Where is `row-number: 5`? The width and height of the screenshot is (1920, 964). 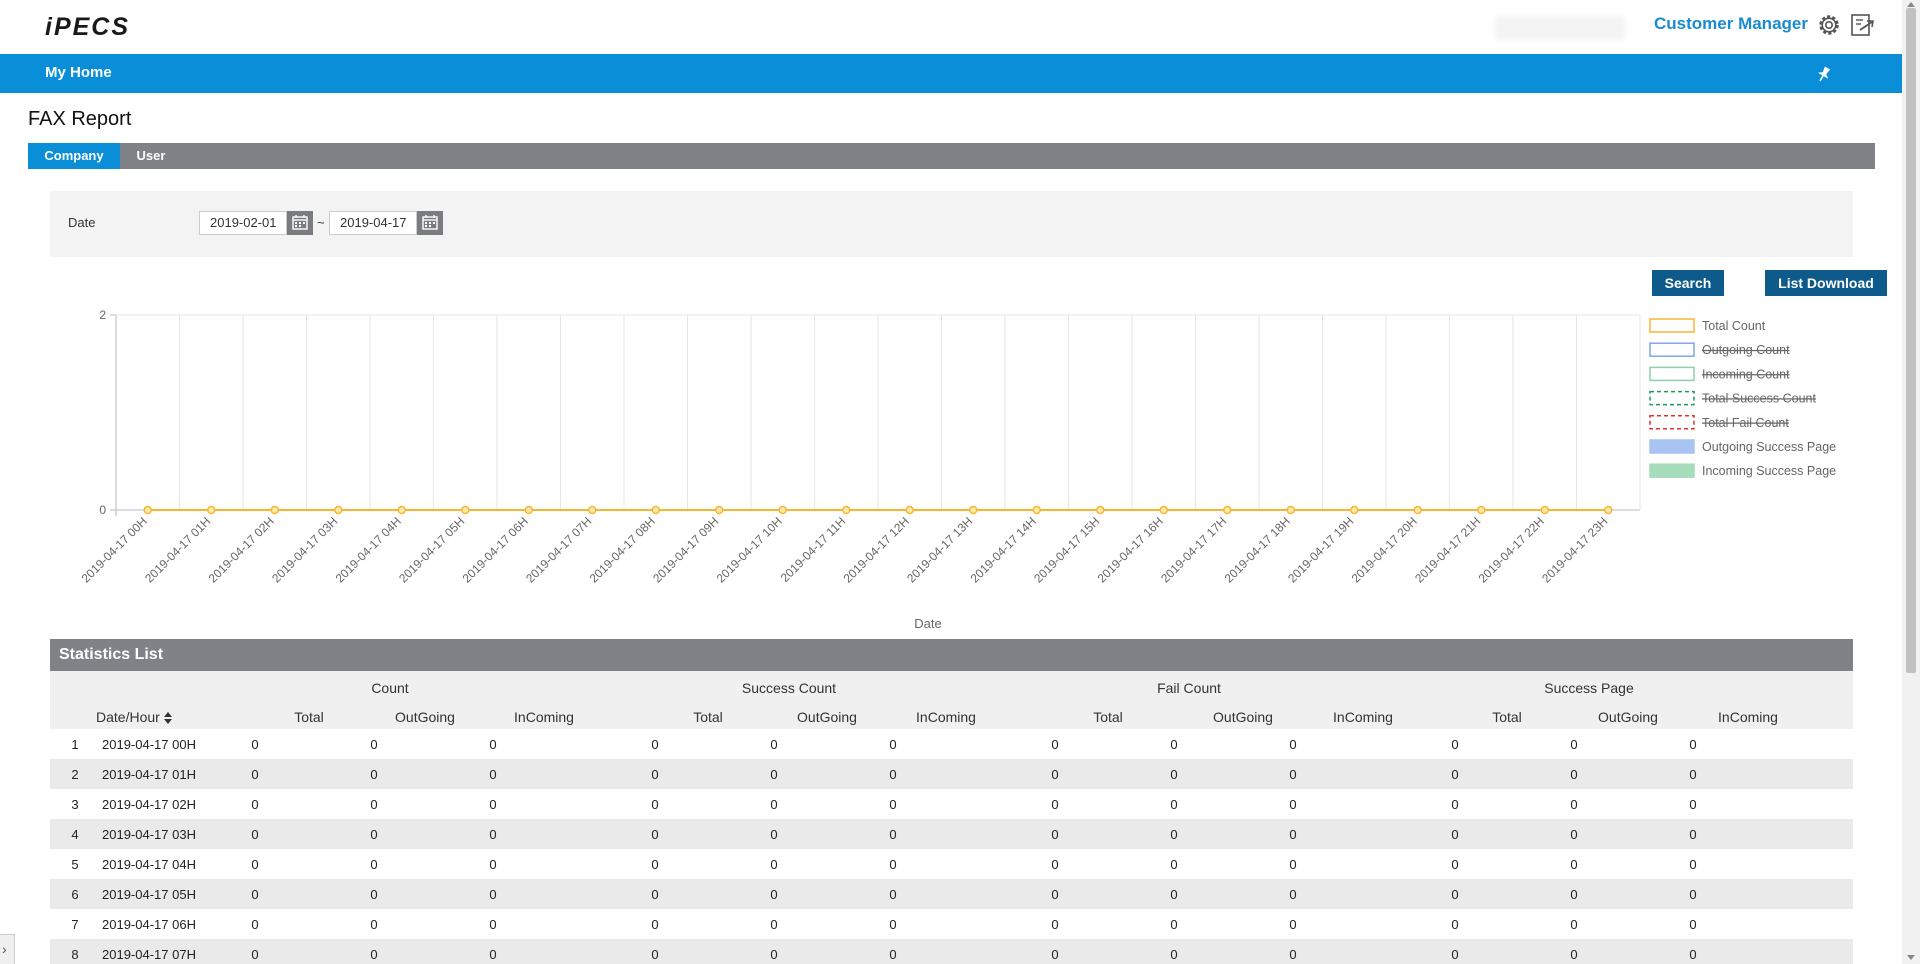 row-number: 5 is located at coordinates (75, 864).